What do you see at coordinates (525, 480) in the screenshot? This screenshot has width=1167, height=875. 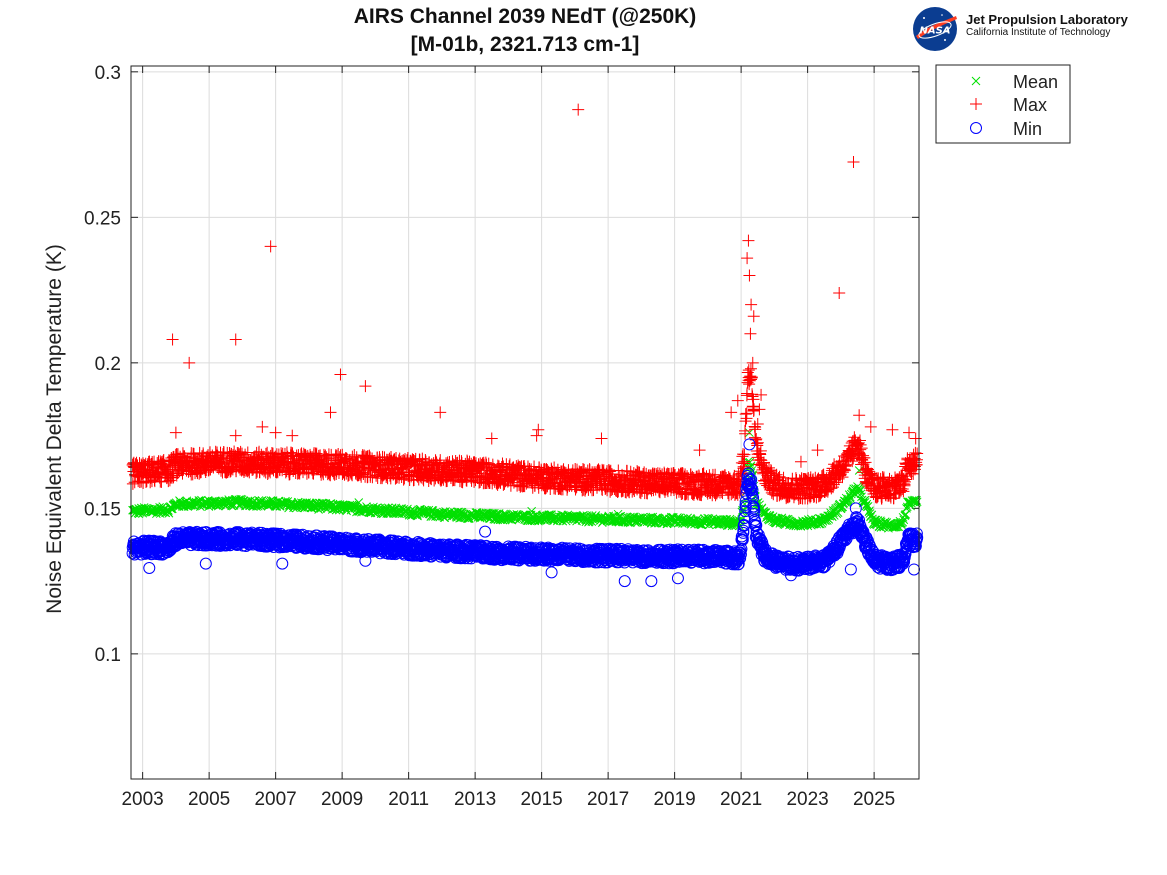 I see `series-mean` at bounding box center [525, 480].